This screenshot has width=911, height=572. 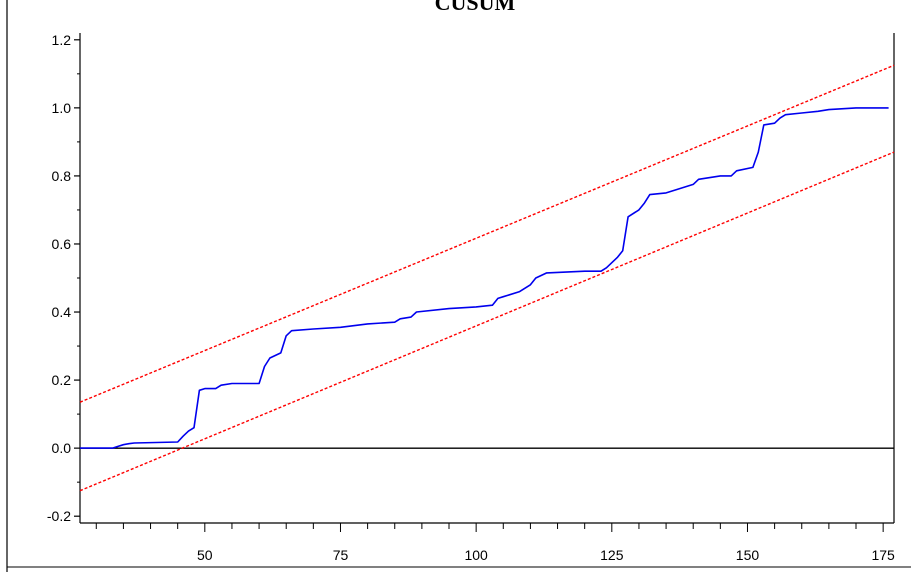 What do you see at coordinates (62, 312) in the screenshot?
I see `y-tick-label: 0.4` at bounding box center [62, 312].